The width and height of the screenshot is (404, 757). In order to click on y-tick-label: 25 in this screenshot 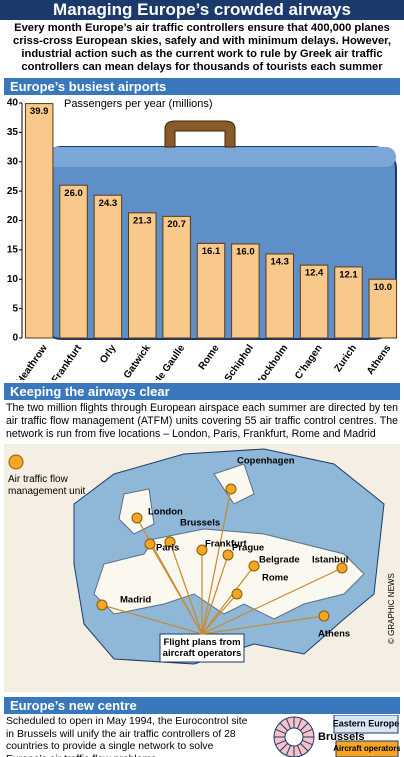, I will do `click(13, 191)`.